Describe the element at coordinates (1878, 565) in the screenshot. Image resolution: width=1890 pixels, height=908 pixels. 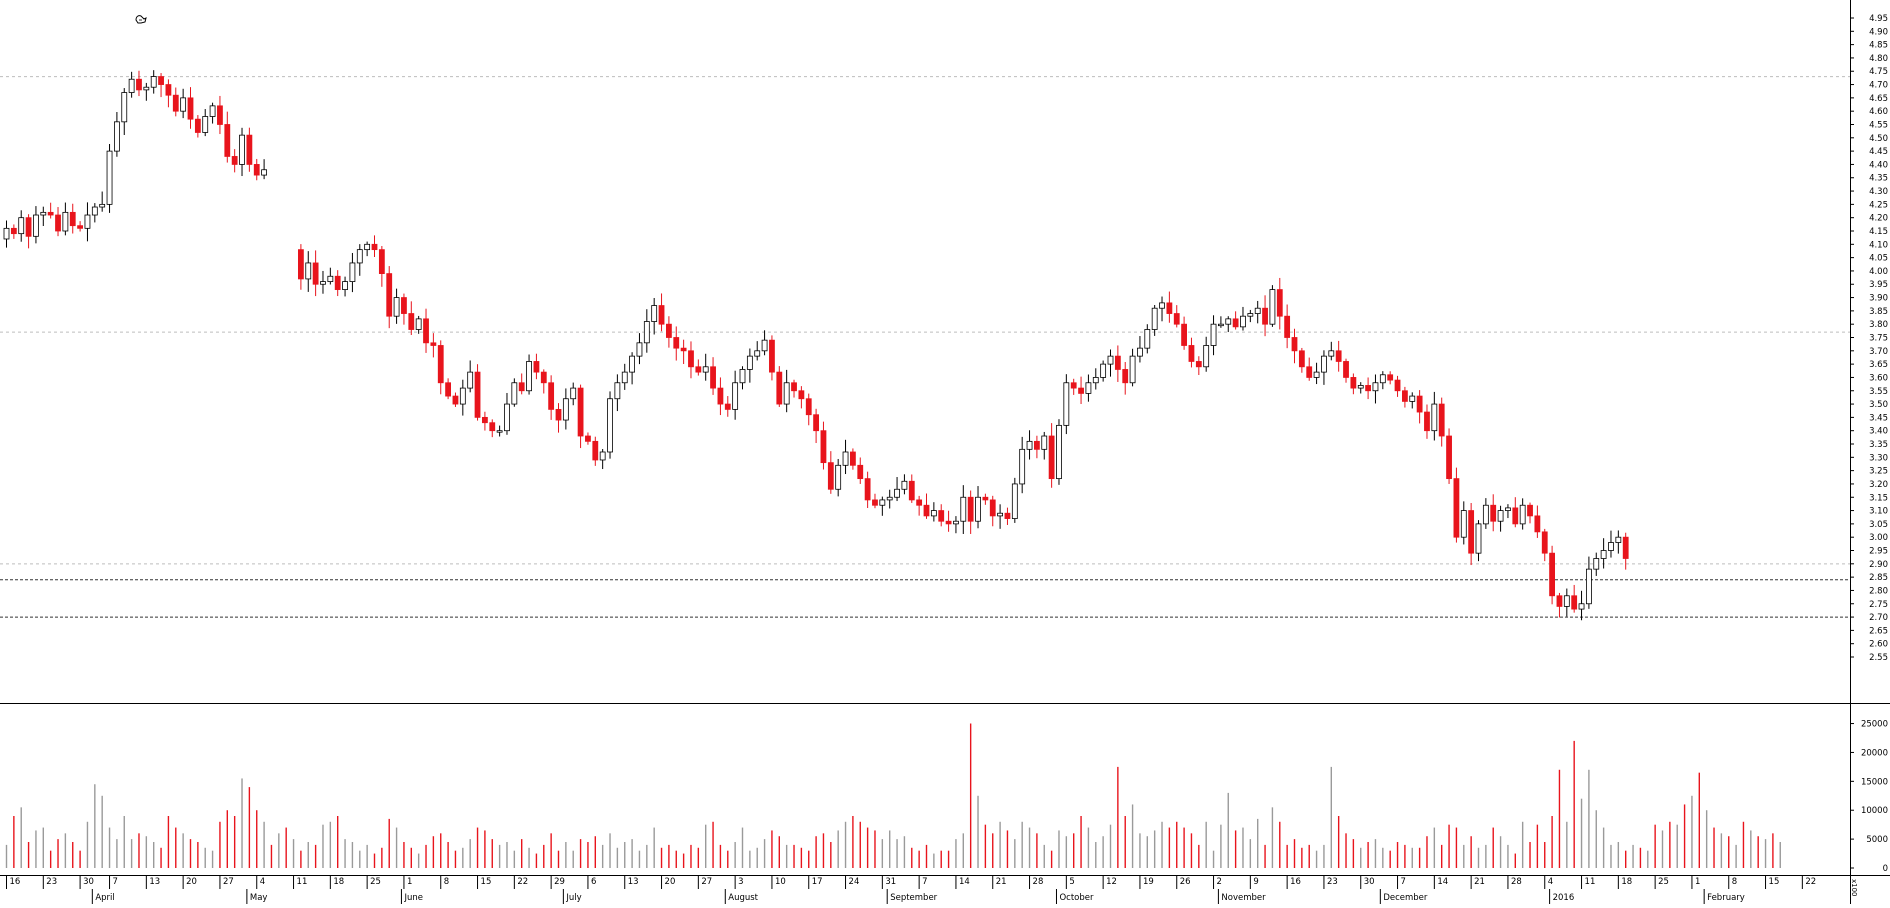
I see `price-tick-label: 2.90` at that location.